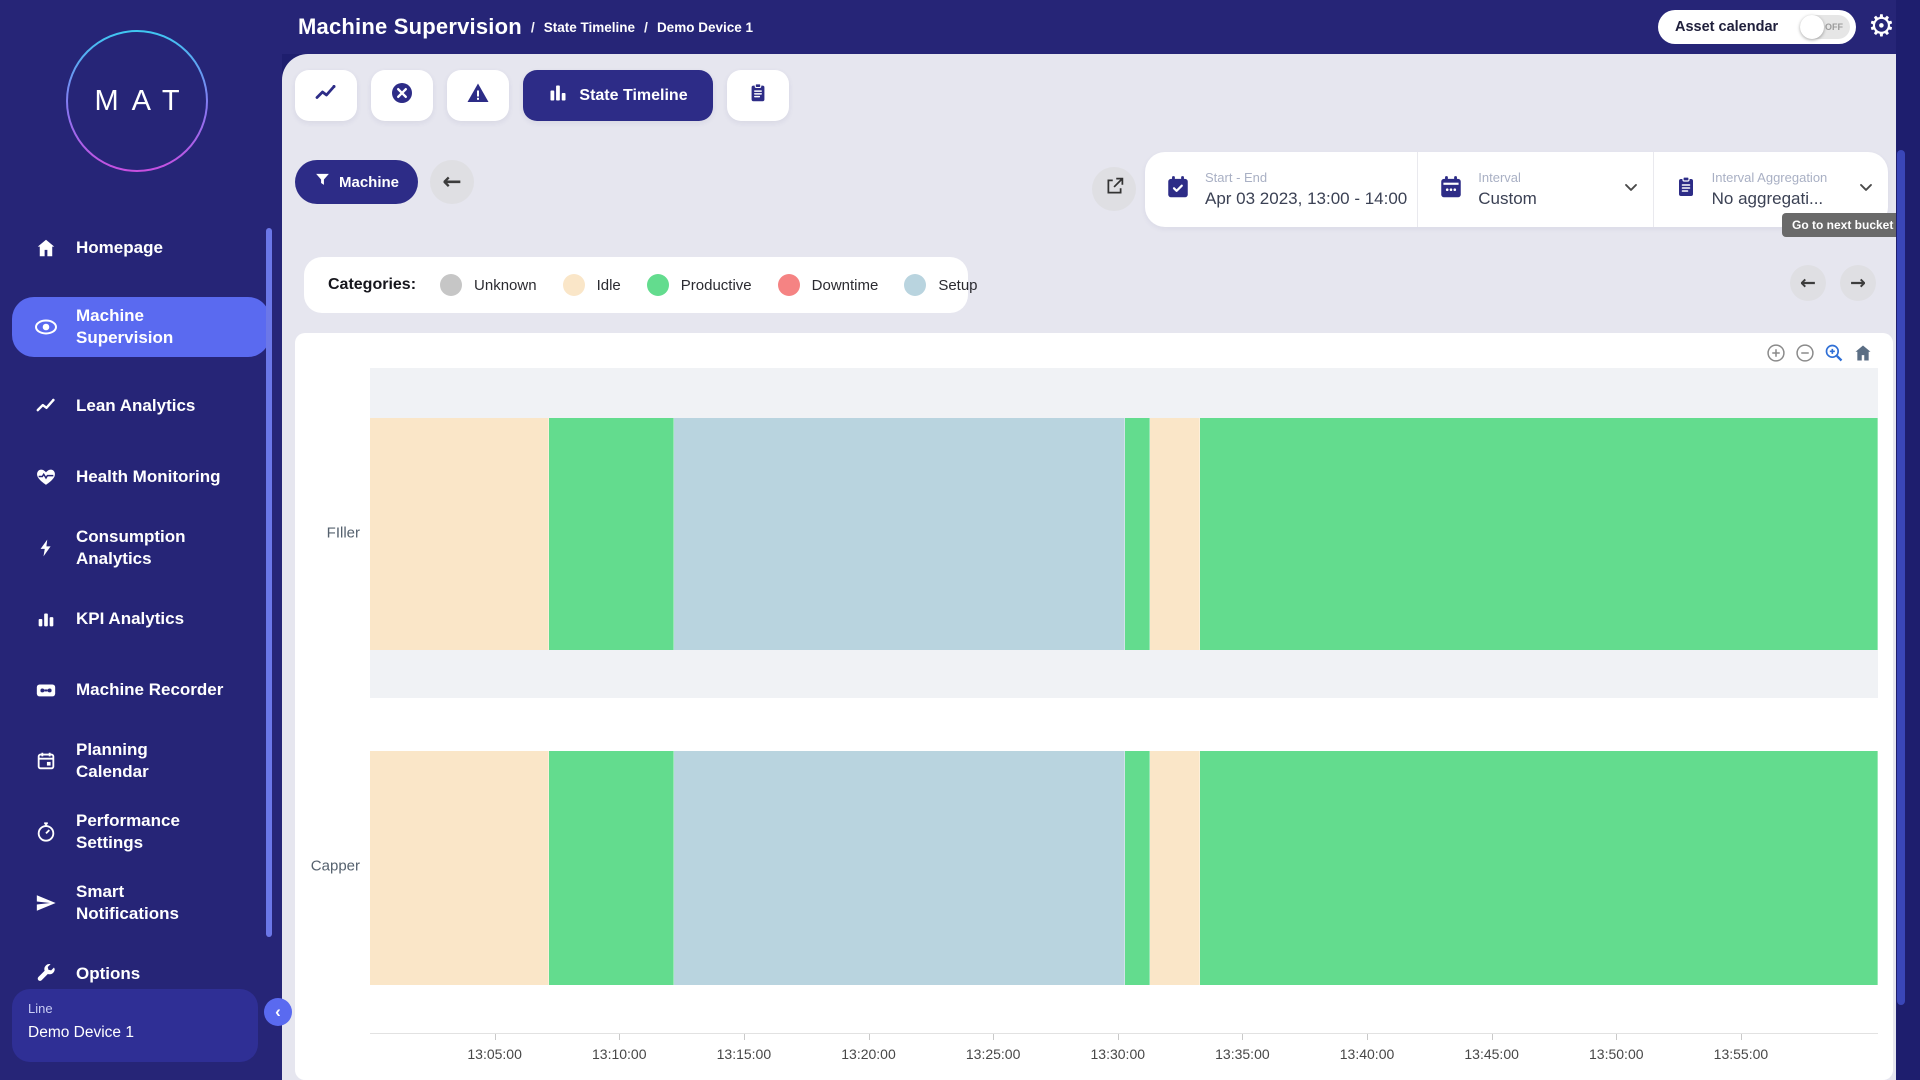 The height and width of the screenshot is (1080, 1920). What do you see at coordinates (269, 582) in the screenshot?
I see `sidebar-scrollbar` at bounding box center [269, 582].